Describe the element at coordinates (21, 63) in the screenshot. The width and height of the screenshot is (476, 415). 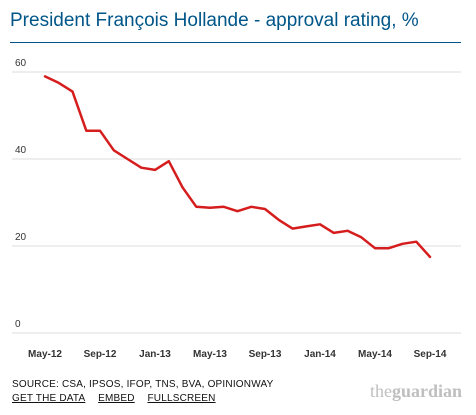
I see `y-tick-label: 60` at that location.